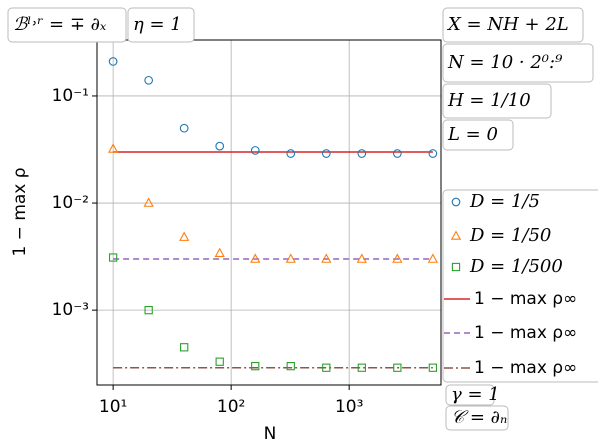 The height and width of the screenshot is (446, 598). Describe the element at coordinates (270, 434) in the screenshot. I see `x-axis-label: N` at that location.